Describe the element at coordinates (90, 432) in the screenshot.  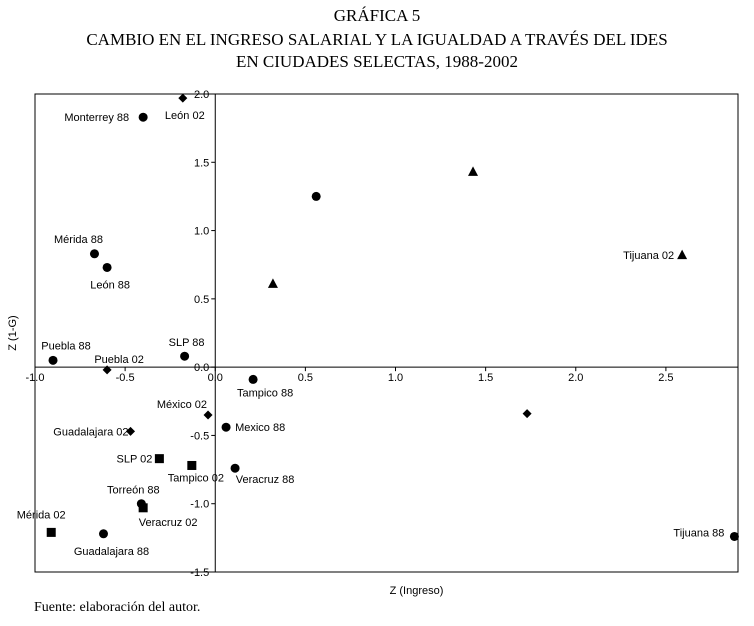
I see `point-label: Guadalajara 02` at that location.